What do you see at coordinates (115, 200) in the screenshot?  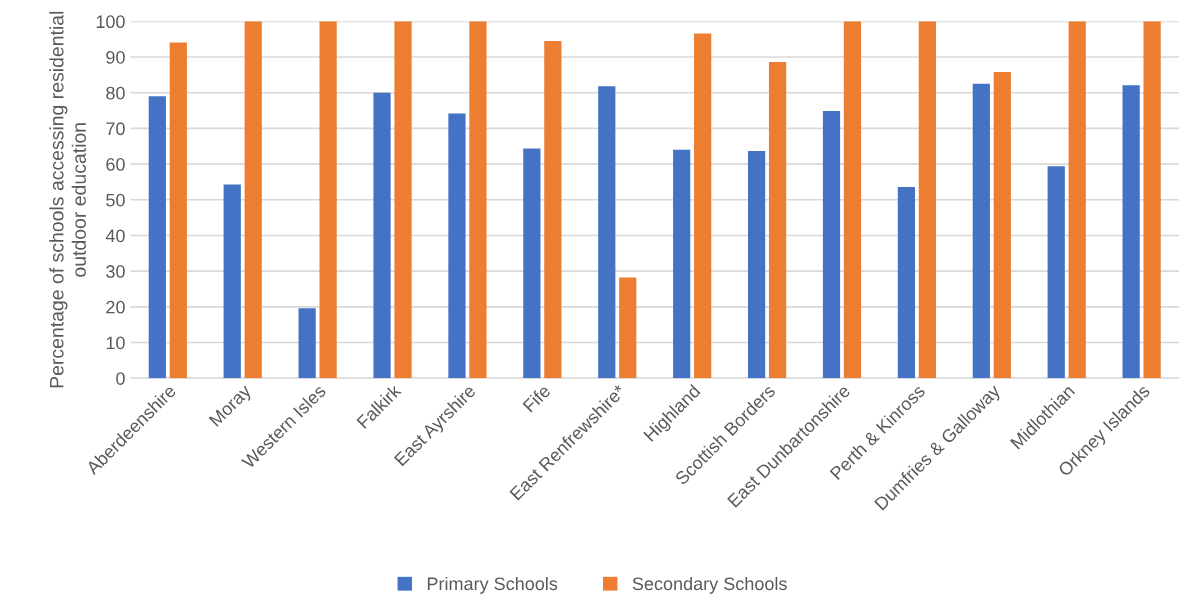 I see `y-tick-label: 50` at bounding box center [115, 200].